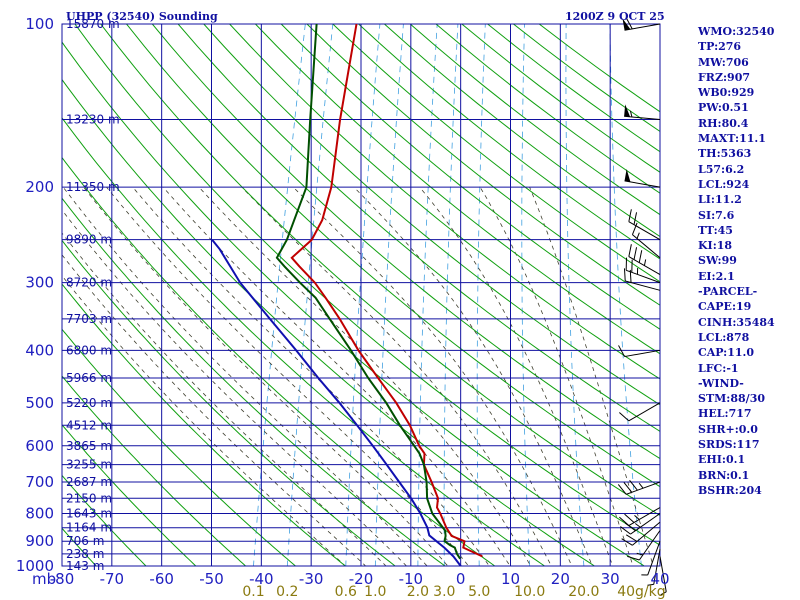 This screenshot has width=800, height=600. I want to click on height-label: 2150 m, so click(89, 498).